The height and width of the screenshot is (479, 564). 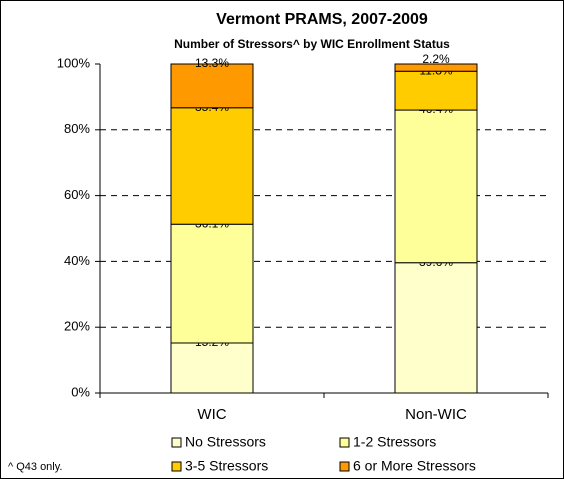 What do you see at coordinates (212, 63) in the screenshot?
I see `data-label: 13.3%` at bounding box center [212, 63].